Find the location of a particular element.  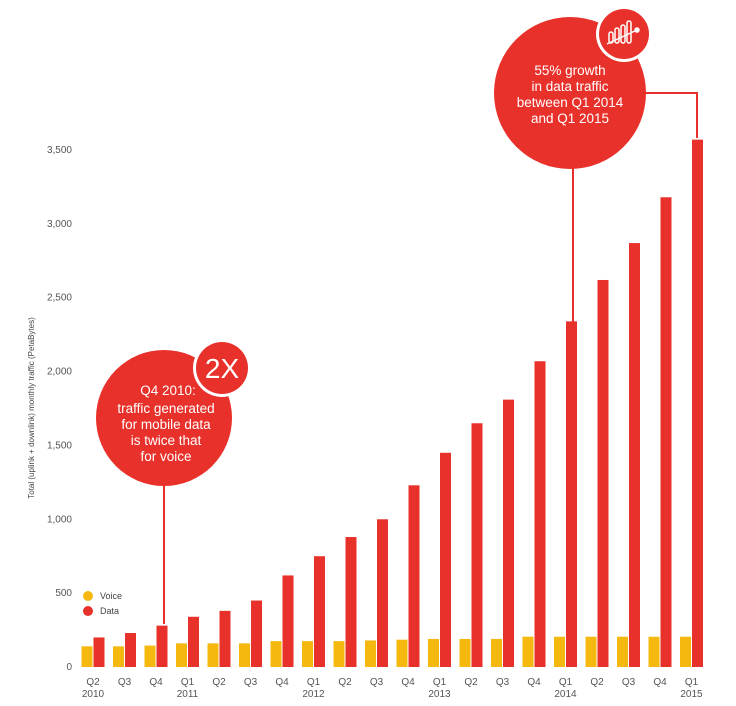

legend-voice-swatch is located at coordinates (88, 596).